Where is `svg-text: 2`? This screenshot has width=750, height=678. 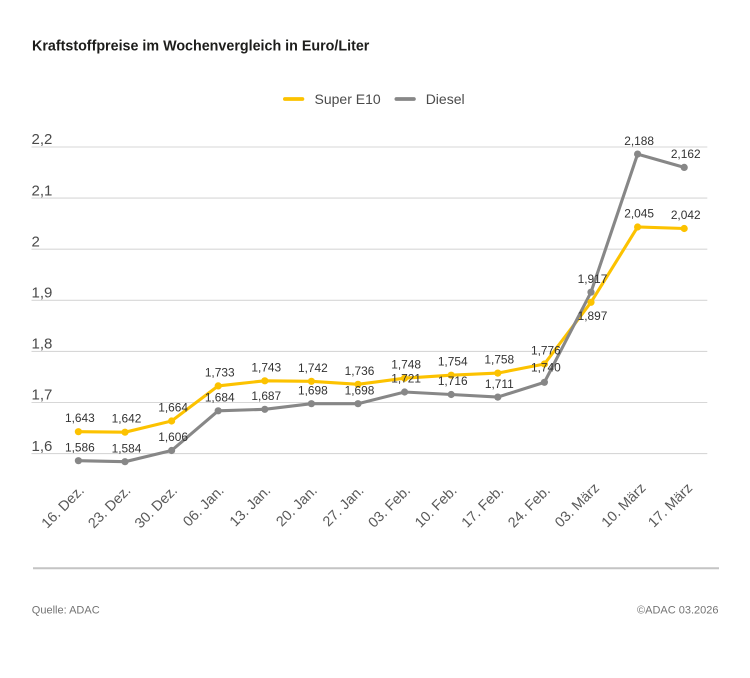 svg-text: 2 is located at coordinates (36, 241).